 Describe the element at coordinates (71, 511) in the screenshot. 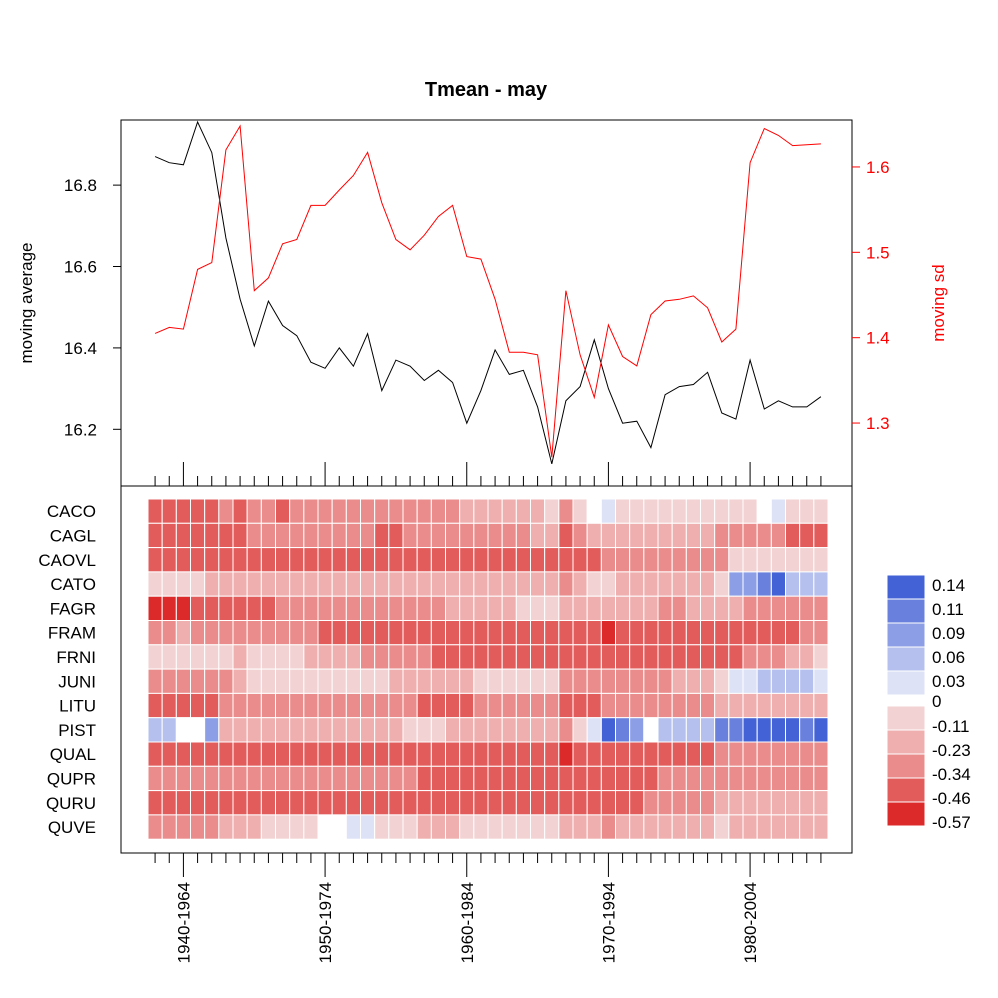

I see `row-label: CACO` at that location.